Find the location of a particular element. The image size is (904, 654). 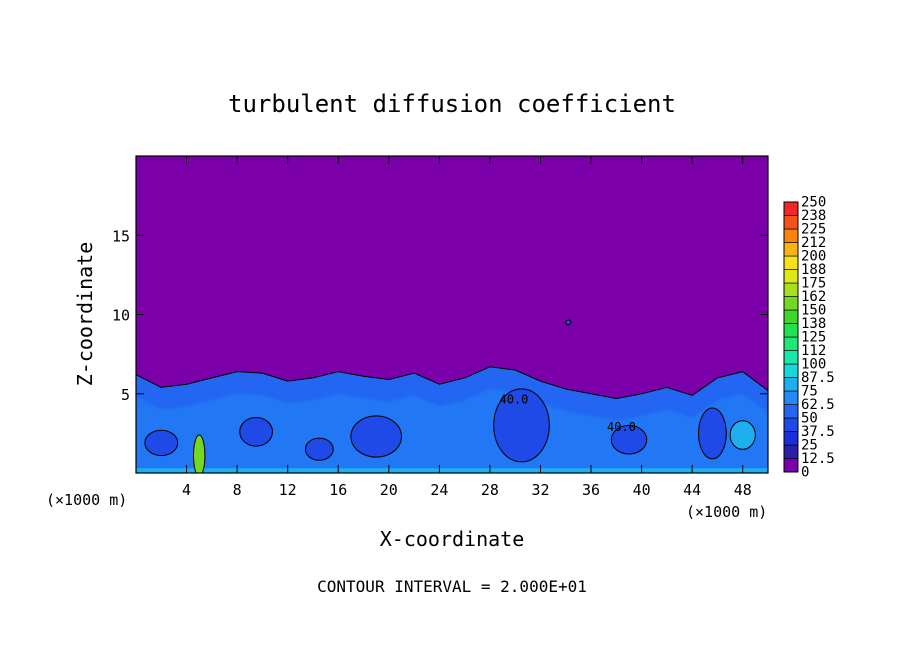

x-axis-label: X-coordinate is located at coordinates (452, 539).